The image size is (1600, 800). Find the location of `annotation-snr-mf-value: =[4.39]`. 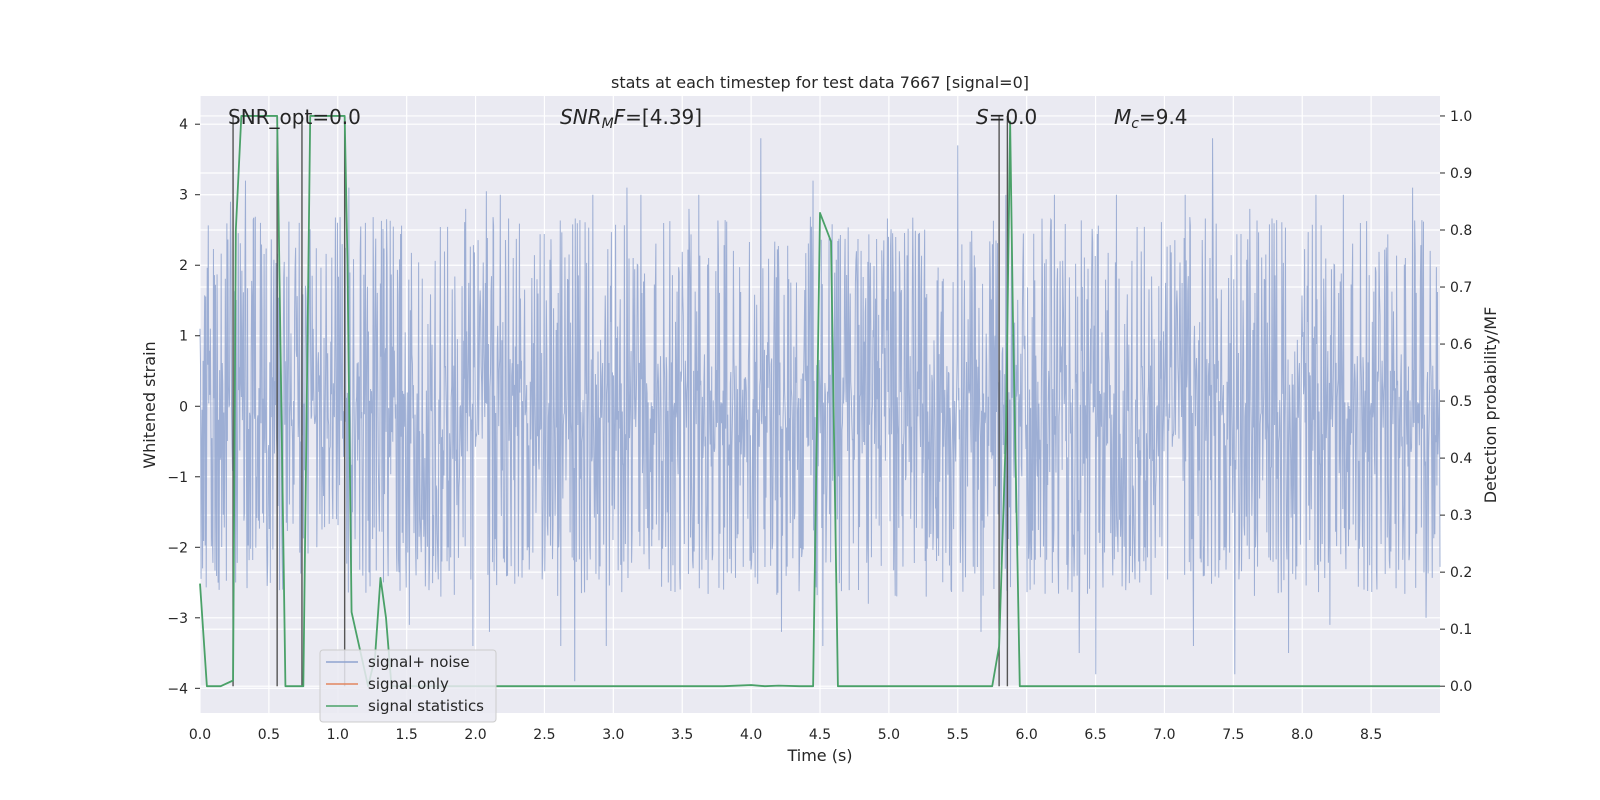

annotation-snr-mf-value: =[4.39] is located at coordinates (663, 117).